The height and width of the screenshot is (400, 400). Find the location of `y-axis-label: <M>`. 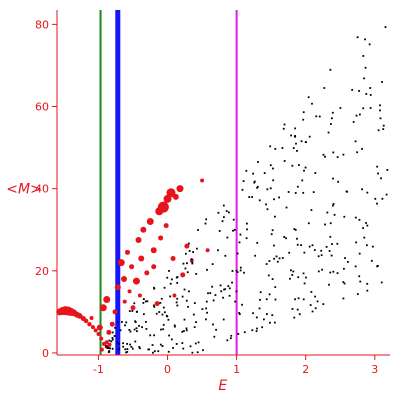

y-axis-label: <M> is located at coordinates (24, 190).